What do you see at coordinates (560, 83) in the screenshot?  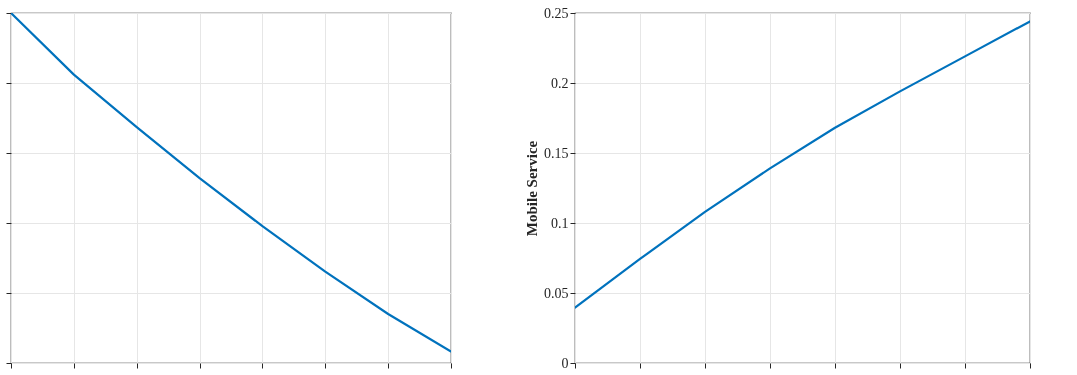 I see `y-tick-label: 0.2` at bounding box center [560, 83].